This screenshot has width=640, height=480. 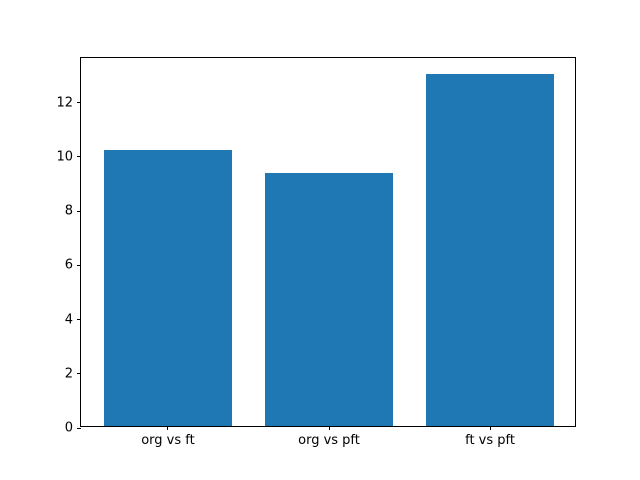 I want to click on y-axis-tick-label: 12, so click(x=64, y=103).